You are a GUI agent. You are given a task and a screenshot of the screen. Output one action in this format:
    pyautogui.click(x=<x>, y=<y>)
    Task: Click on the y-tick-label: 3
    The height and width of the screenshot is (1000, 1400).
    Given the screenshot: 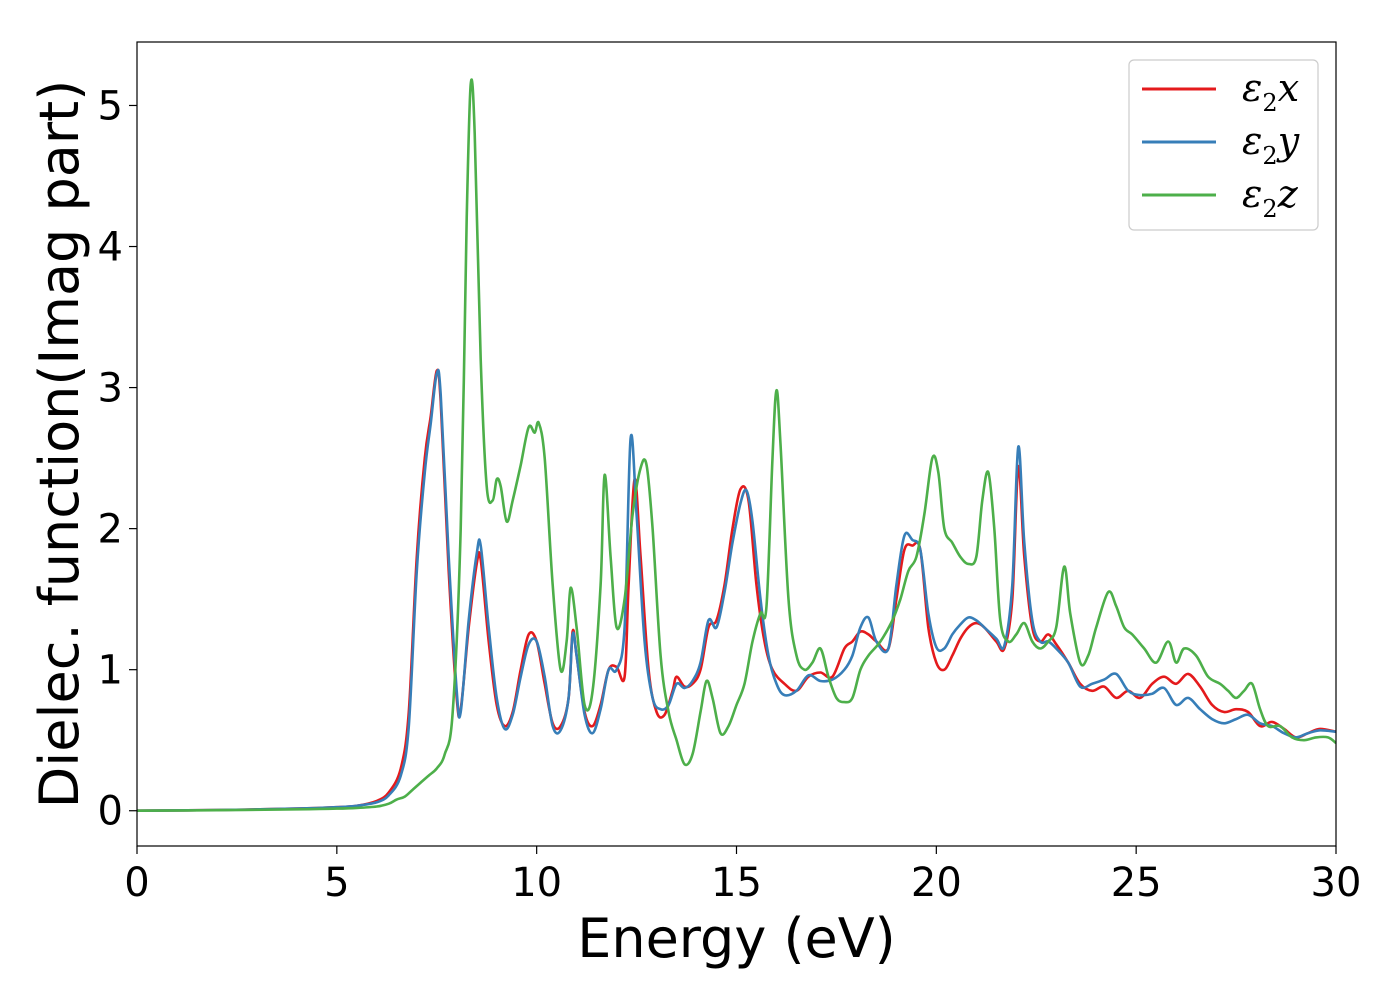 What is the action you would take?
    pyautogui.click(x=110, y=389)
    